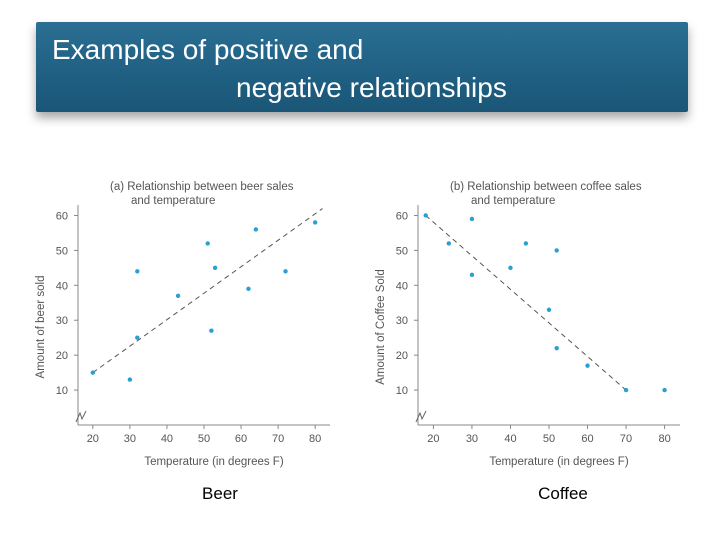 This screenshot has height=540, width=720. What do you see at coordinates (402, 286) in the screenshot?
I see `coffee-y-tick-label: 40` at bounding box center [402, 286].